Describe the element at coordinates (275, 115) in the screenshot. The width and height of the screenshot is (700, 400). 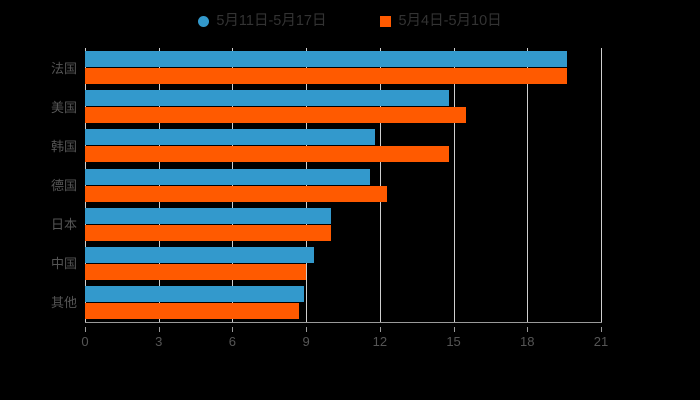
I see `bar-美国-series2` at that location.